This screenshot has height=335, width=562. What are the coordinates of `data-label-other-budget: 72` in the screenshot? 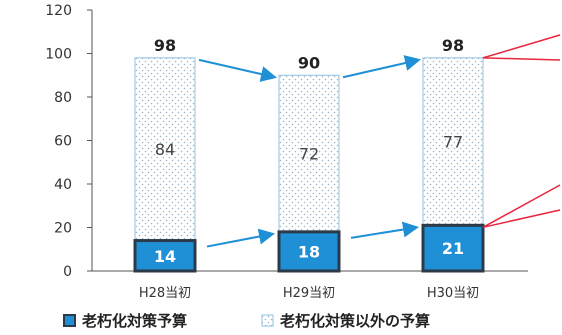 It's located at (309, 154).